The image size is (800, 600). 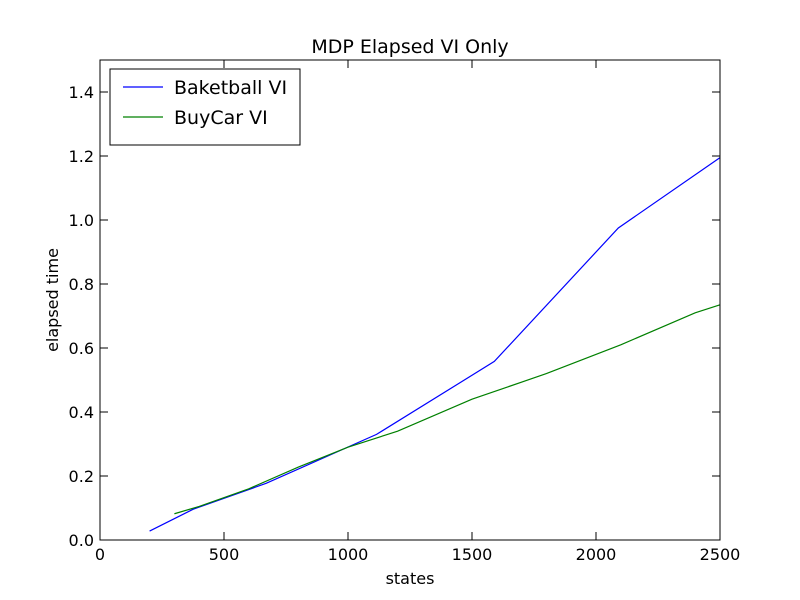 What do you see at coordinates (81, 412) in the screenshot?
I see `y-tick-label: 0.4` at bounding box center [81, 412].